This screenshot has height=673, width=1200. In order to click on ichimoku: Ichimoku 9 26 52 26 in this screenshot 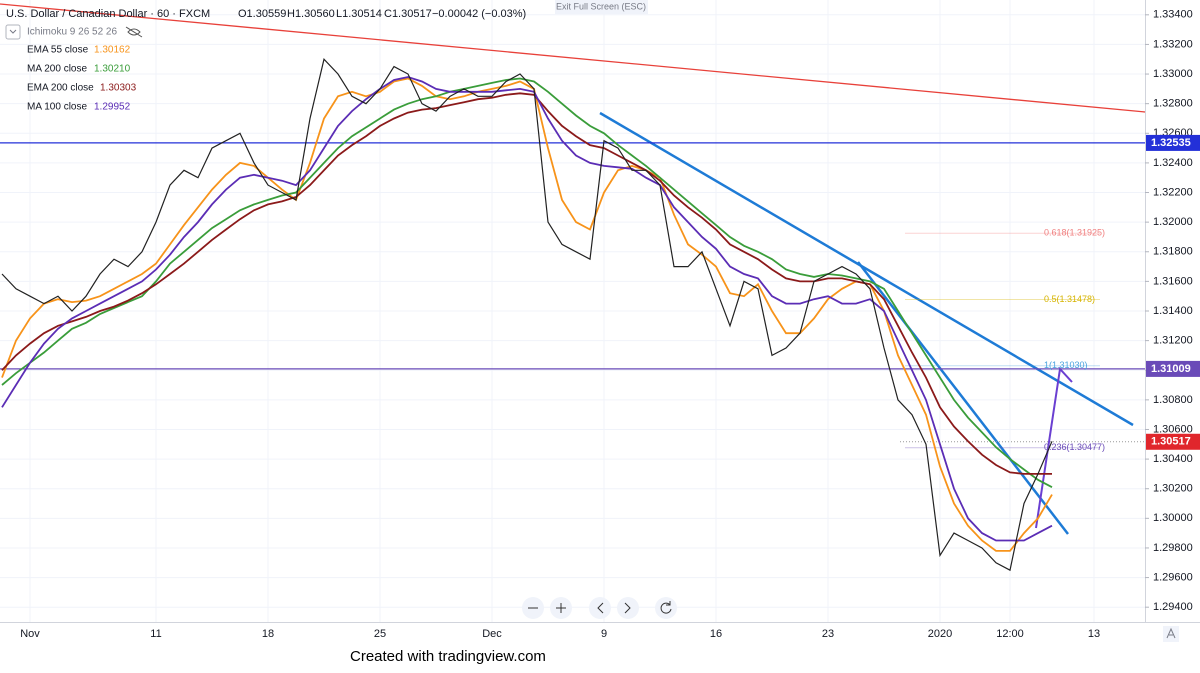, I will do `click(72, 32)`.